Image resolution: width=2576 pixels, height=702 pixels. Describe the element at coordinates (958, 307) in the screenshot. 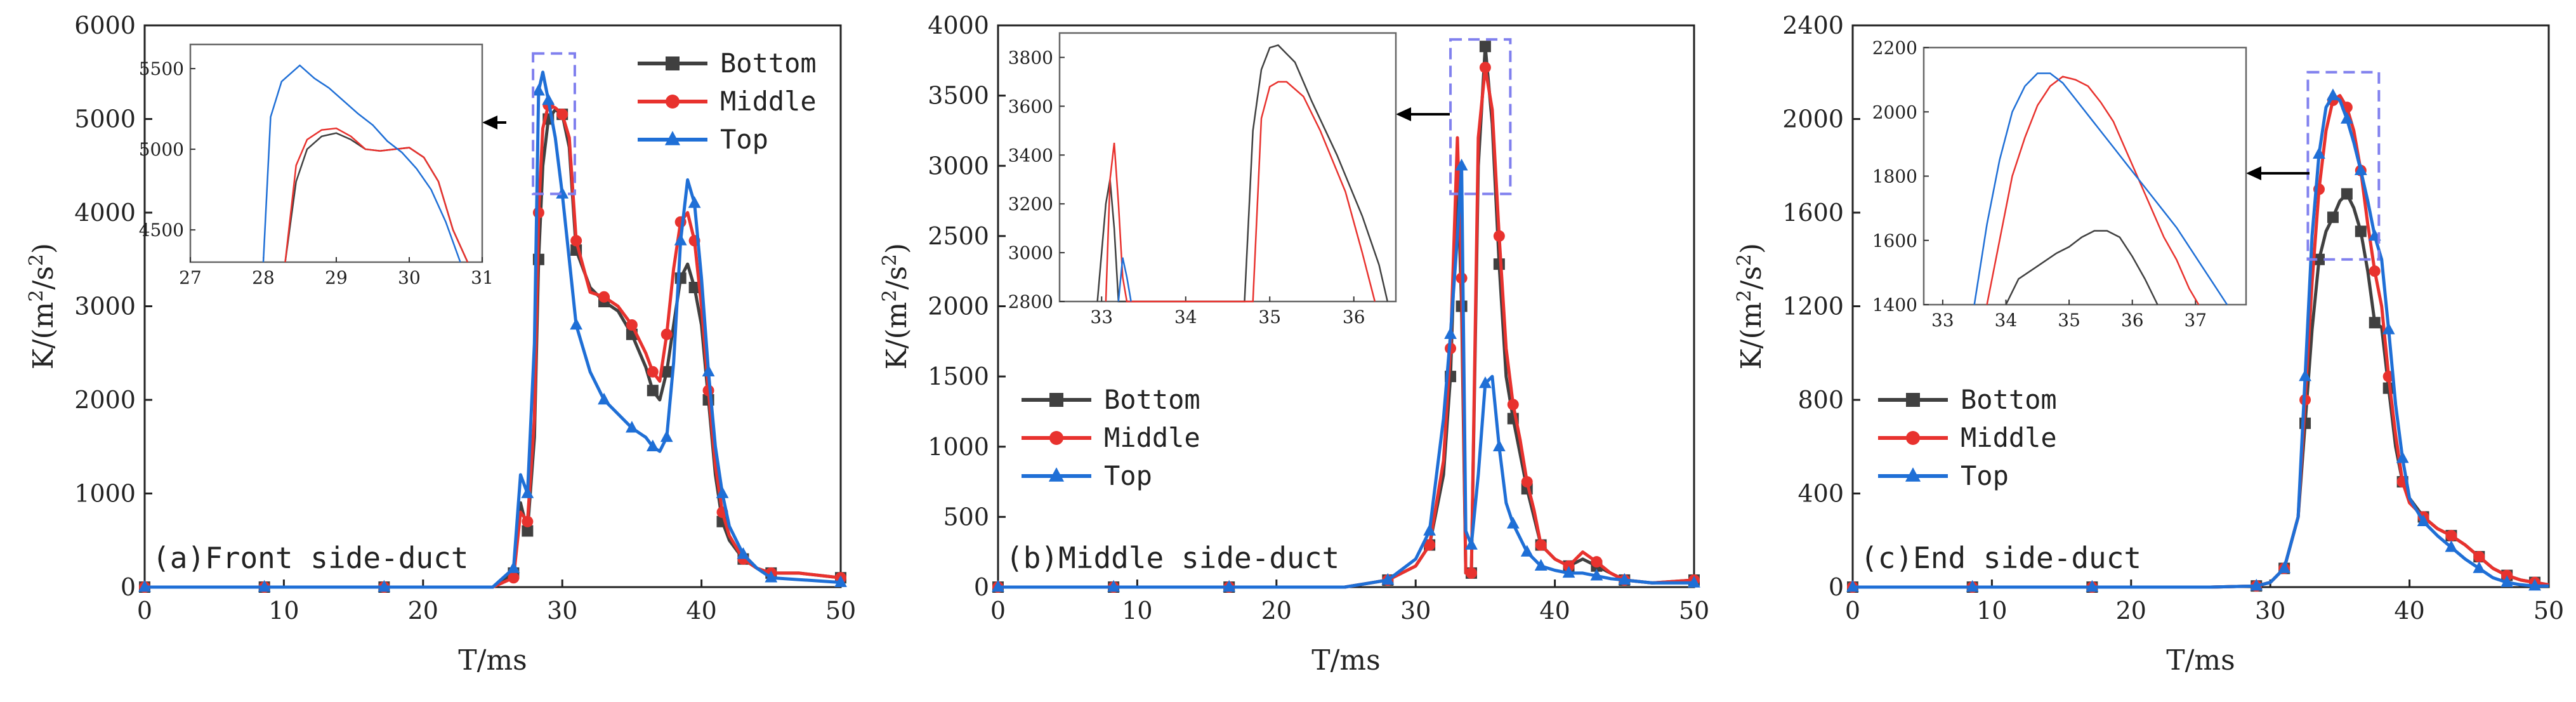

I see `y-tick-label: 2000` at that location.